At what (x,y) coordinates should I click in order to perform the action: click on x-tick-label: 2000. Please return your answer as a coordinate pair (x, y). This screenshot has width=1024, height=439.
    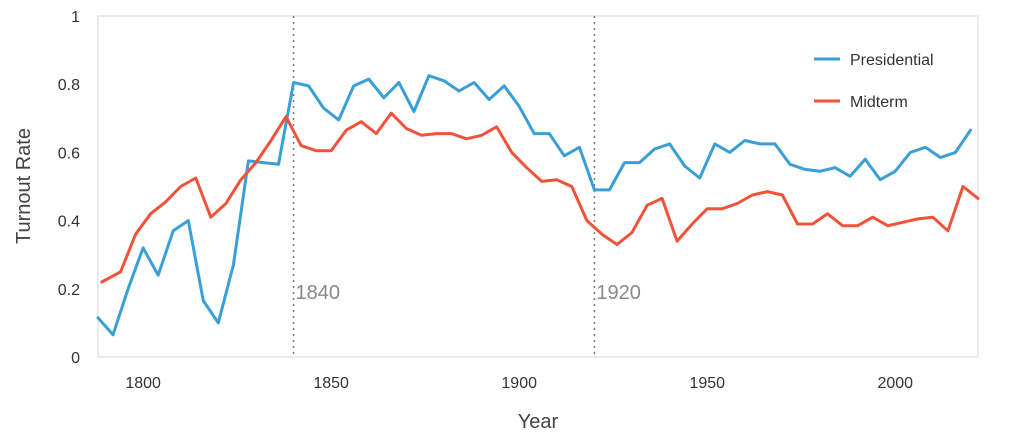
    Looking at the image, I should click on (895, 383).